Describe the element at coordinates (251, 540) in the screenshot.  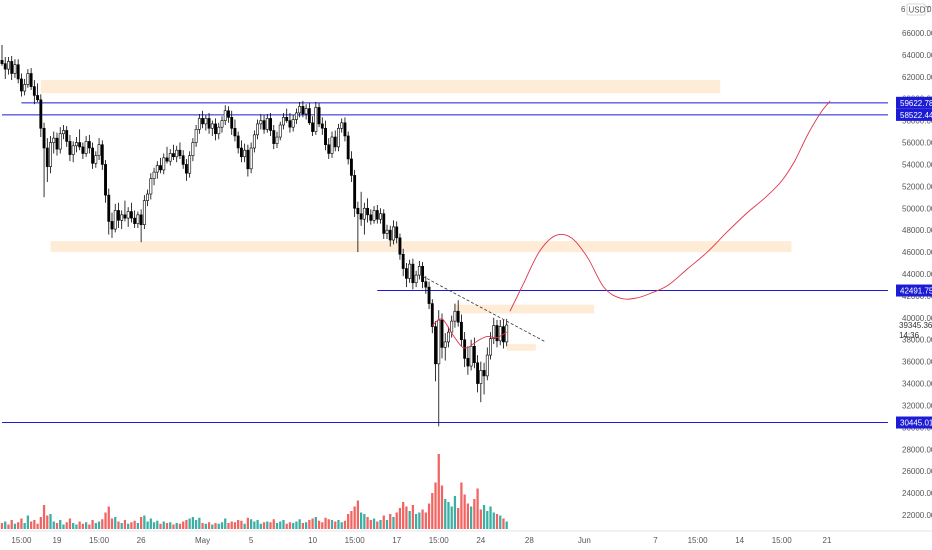
I see `x-tick-label: 5` at that location.